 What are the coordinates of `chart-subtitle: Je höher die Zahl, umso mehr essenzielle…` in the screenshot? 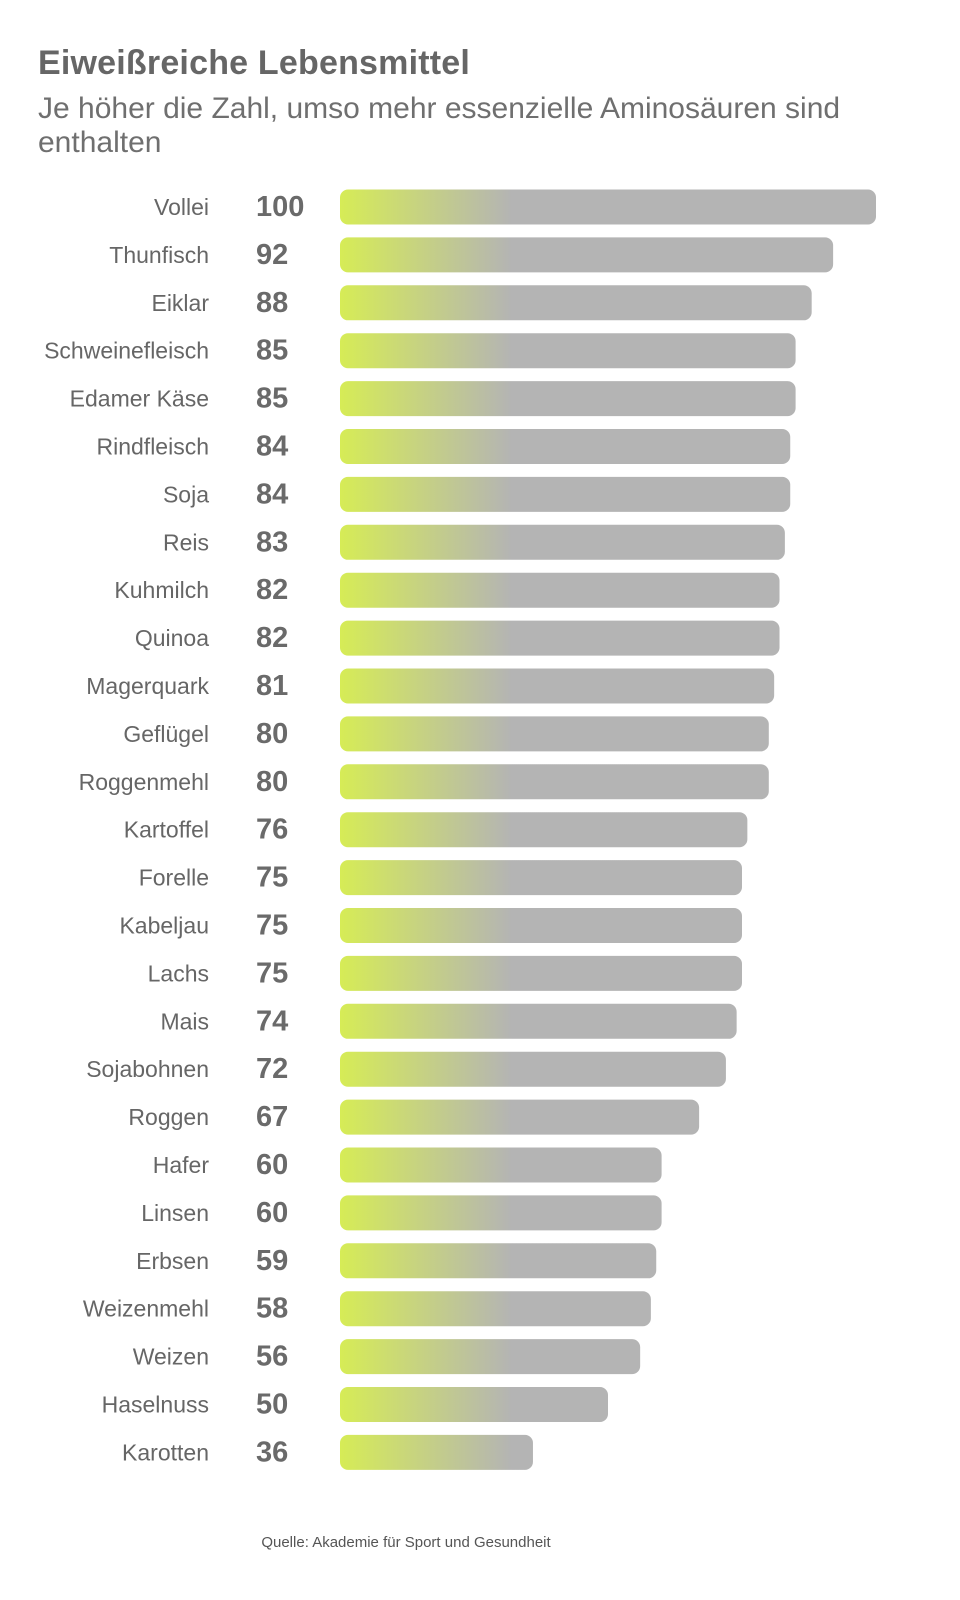 It's located at (439, 125).